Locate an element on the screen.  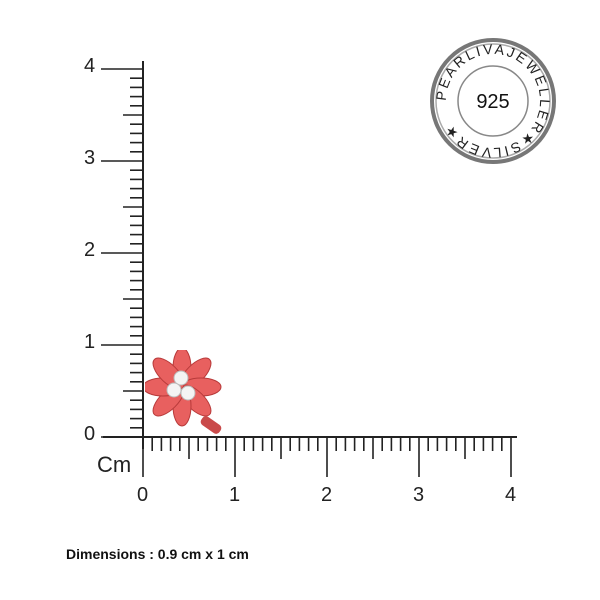
x-tick-label: 0 is located at coordinates (143, 495).